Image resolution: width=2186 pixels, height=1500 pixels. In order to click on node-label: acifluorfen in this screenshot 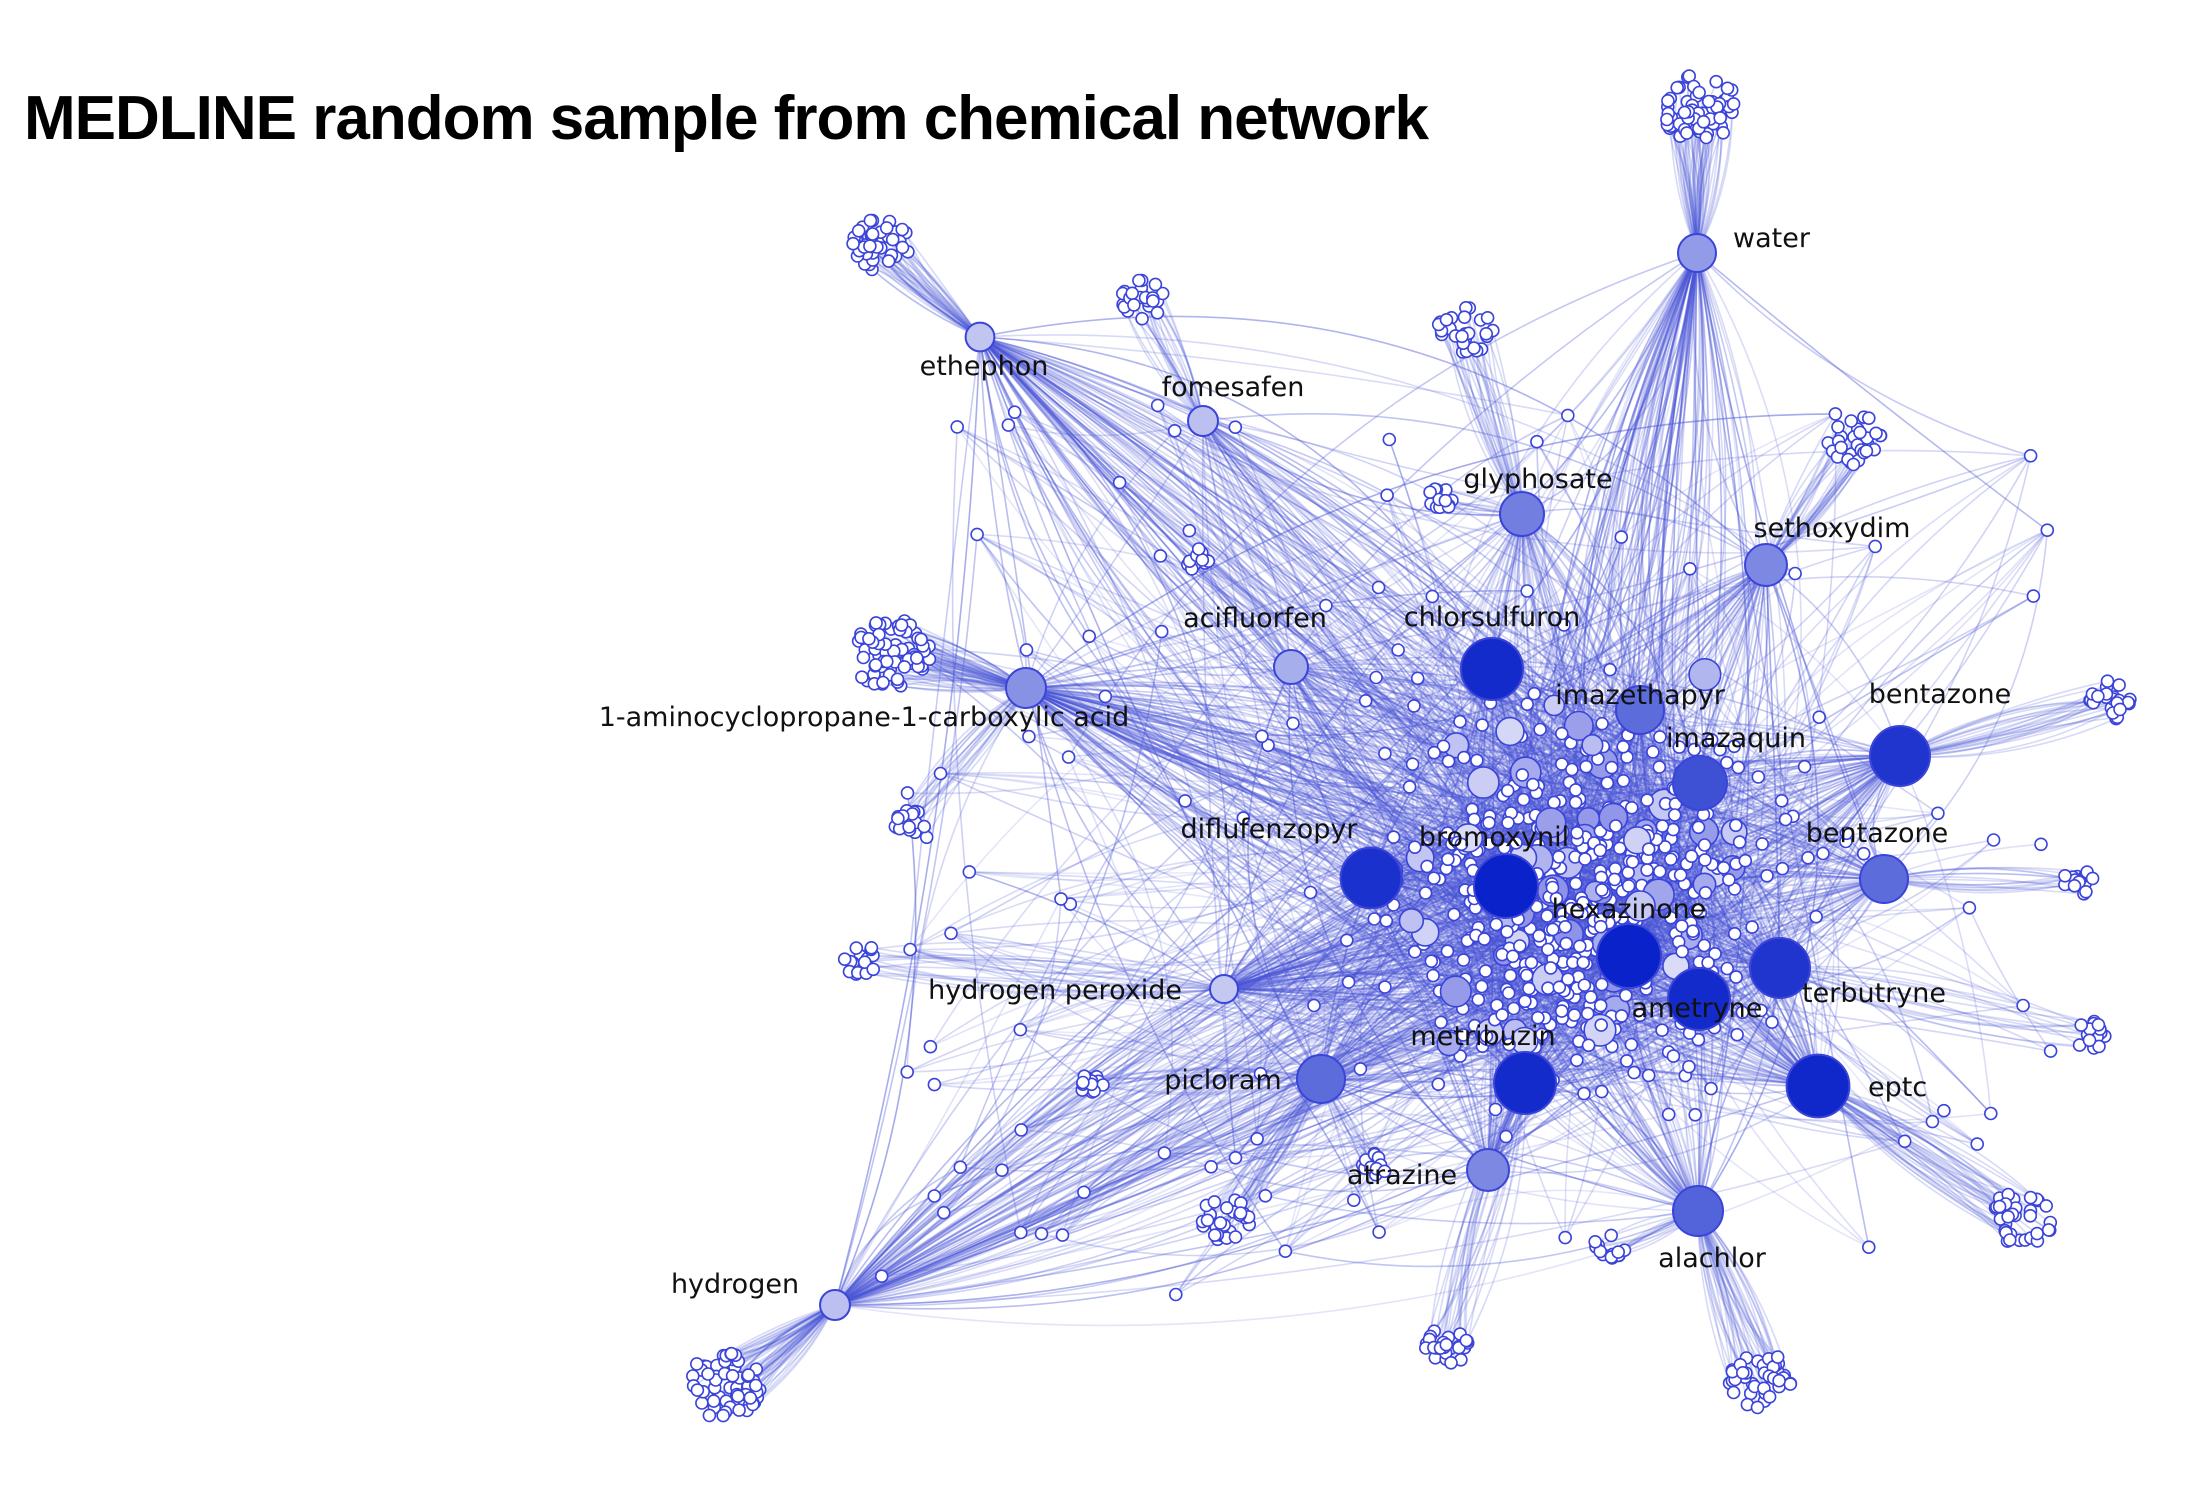, I will do `click(1255, 618)`.